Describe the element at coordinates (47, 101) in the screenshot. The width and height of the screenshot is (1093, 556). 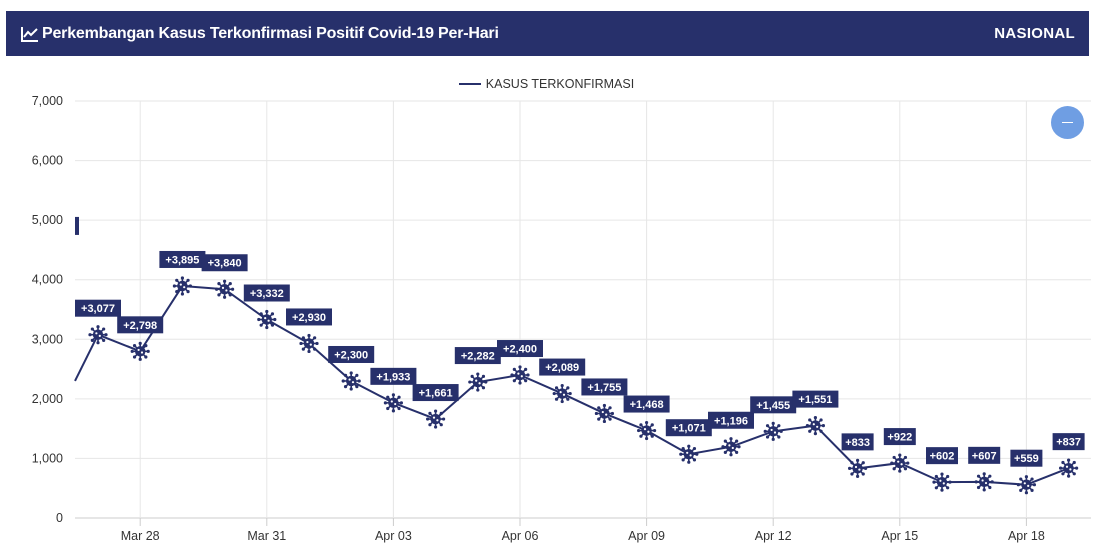
I see `y-tick-label: 7,000` at that location.